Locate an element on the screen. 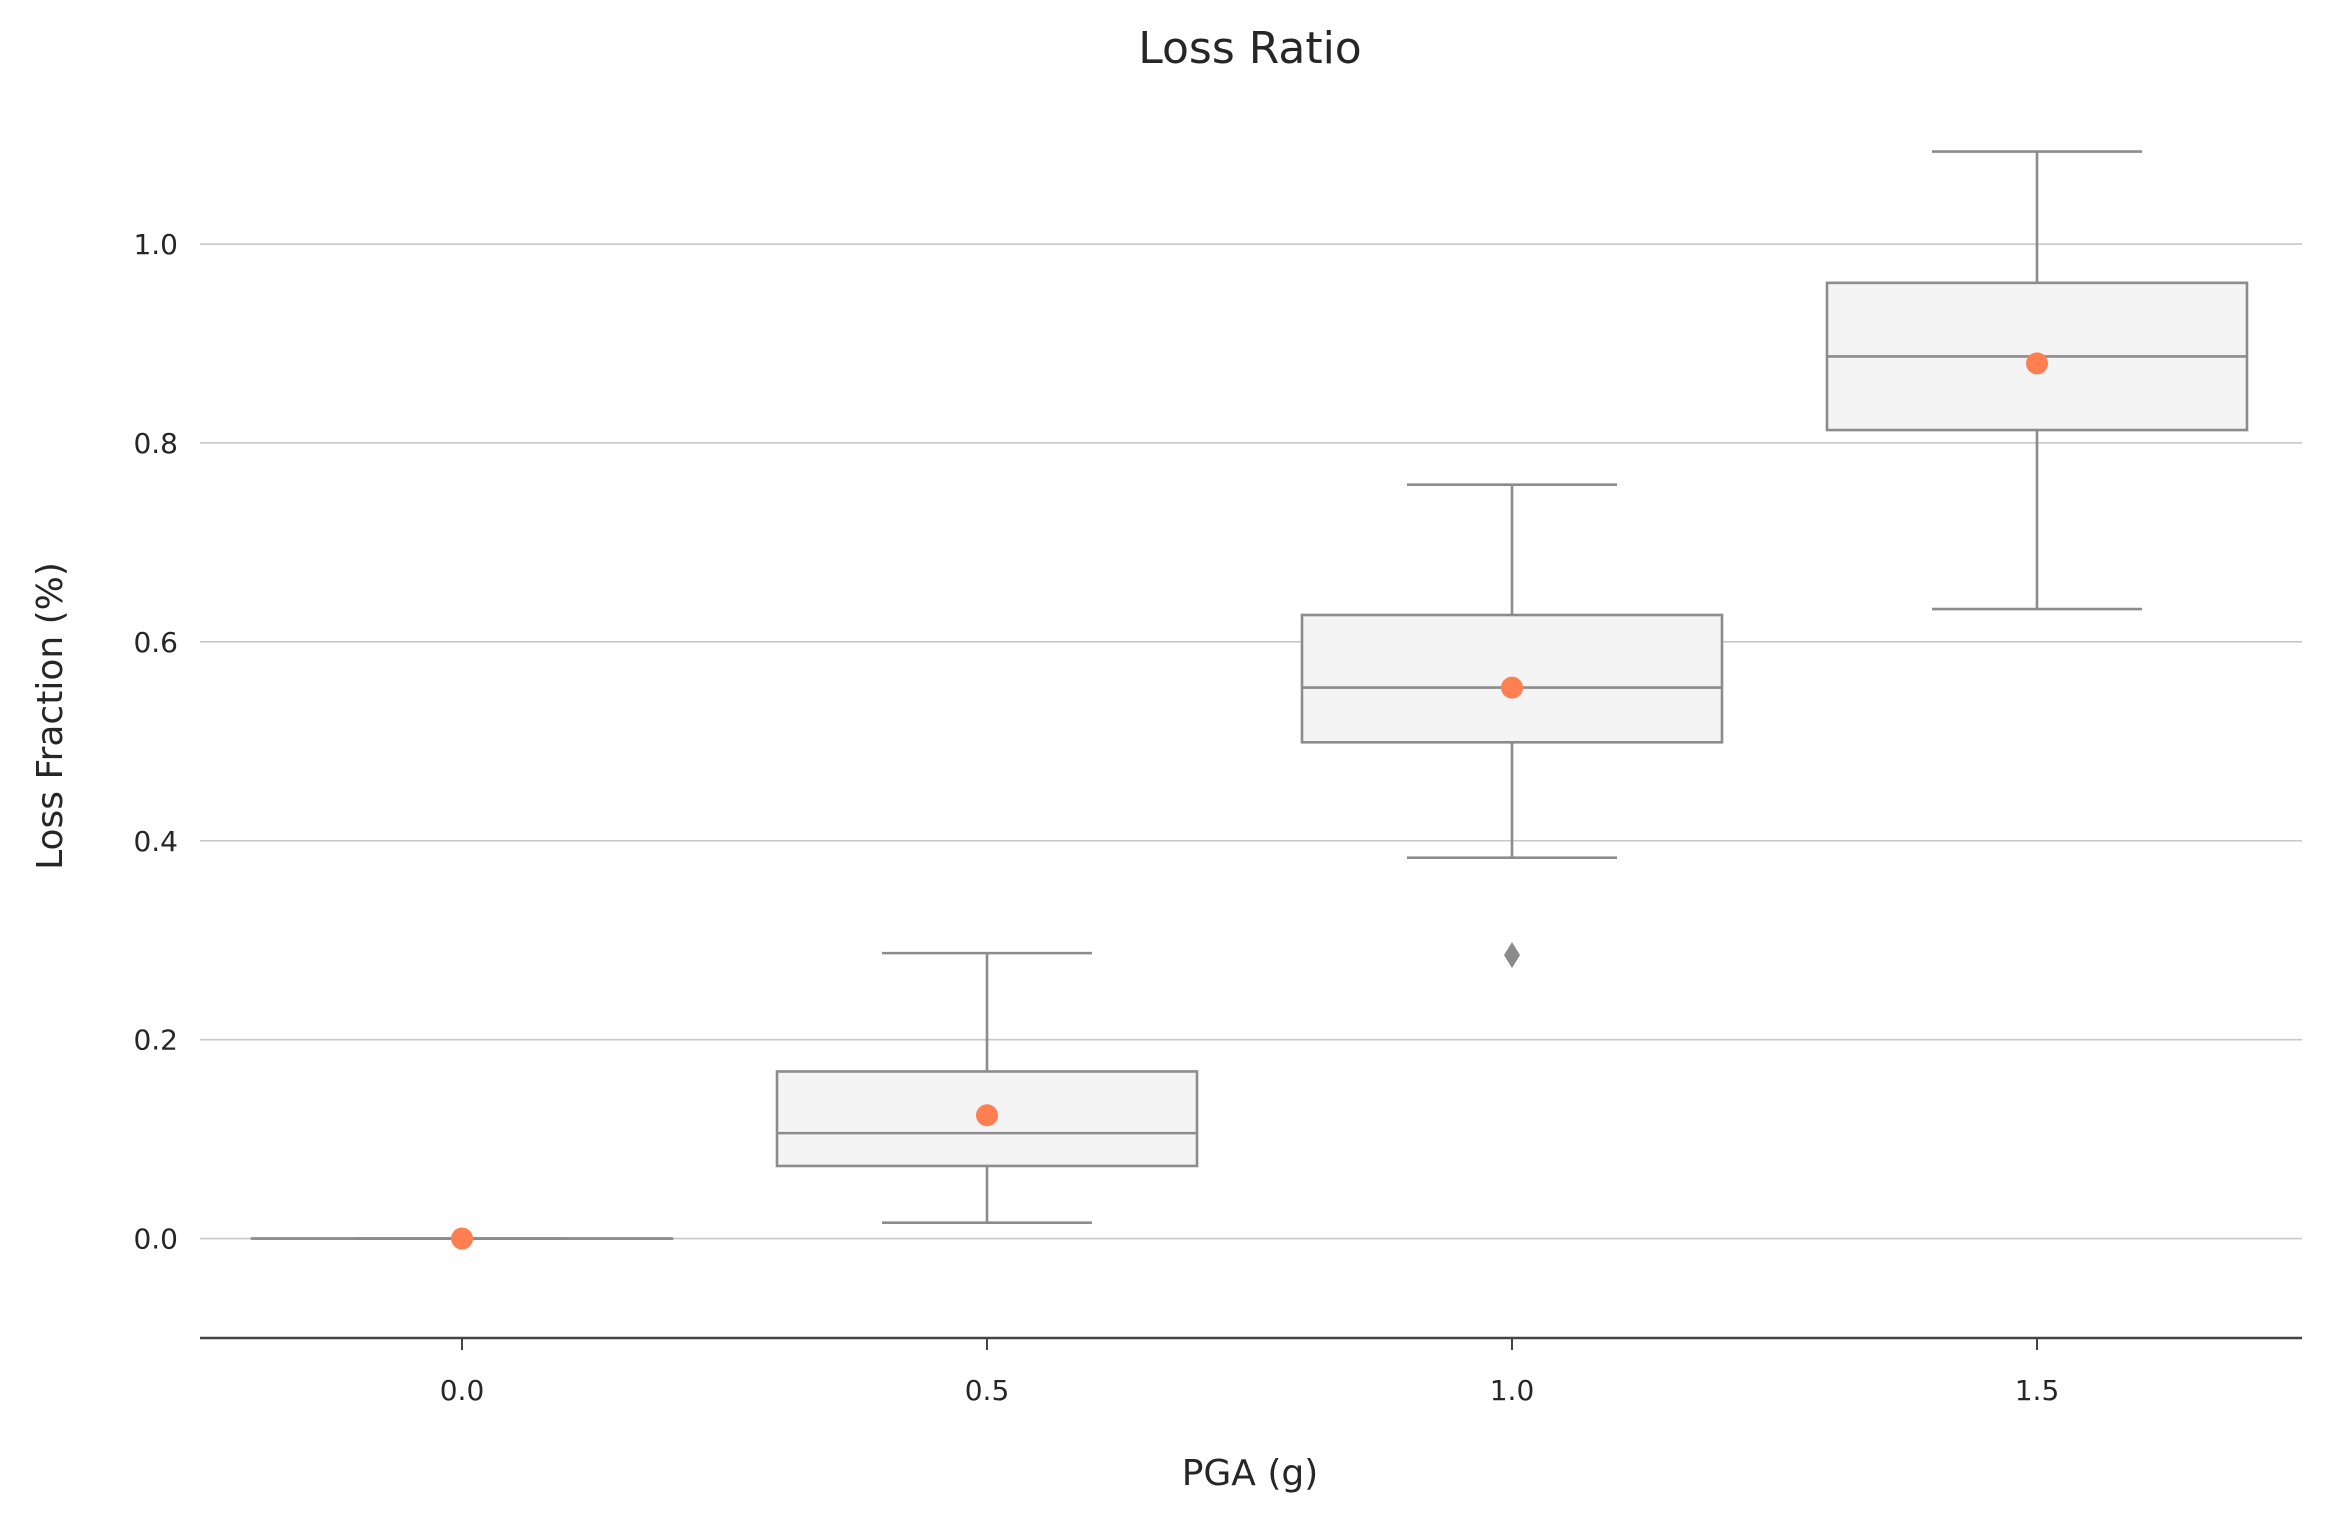  y-tick-label: 1.0 is located at coordinates (155, 244).